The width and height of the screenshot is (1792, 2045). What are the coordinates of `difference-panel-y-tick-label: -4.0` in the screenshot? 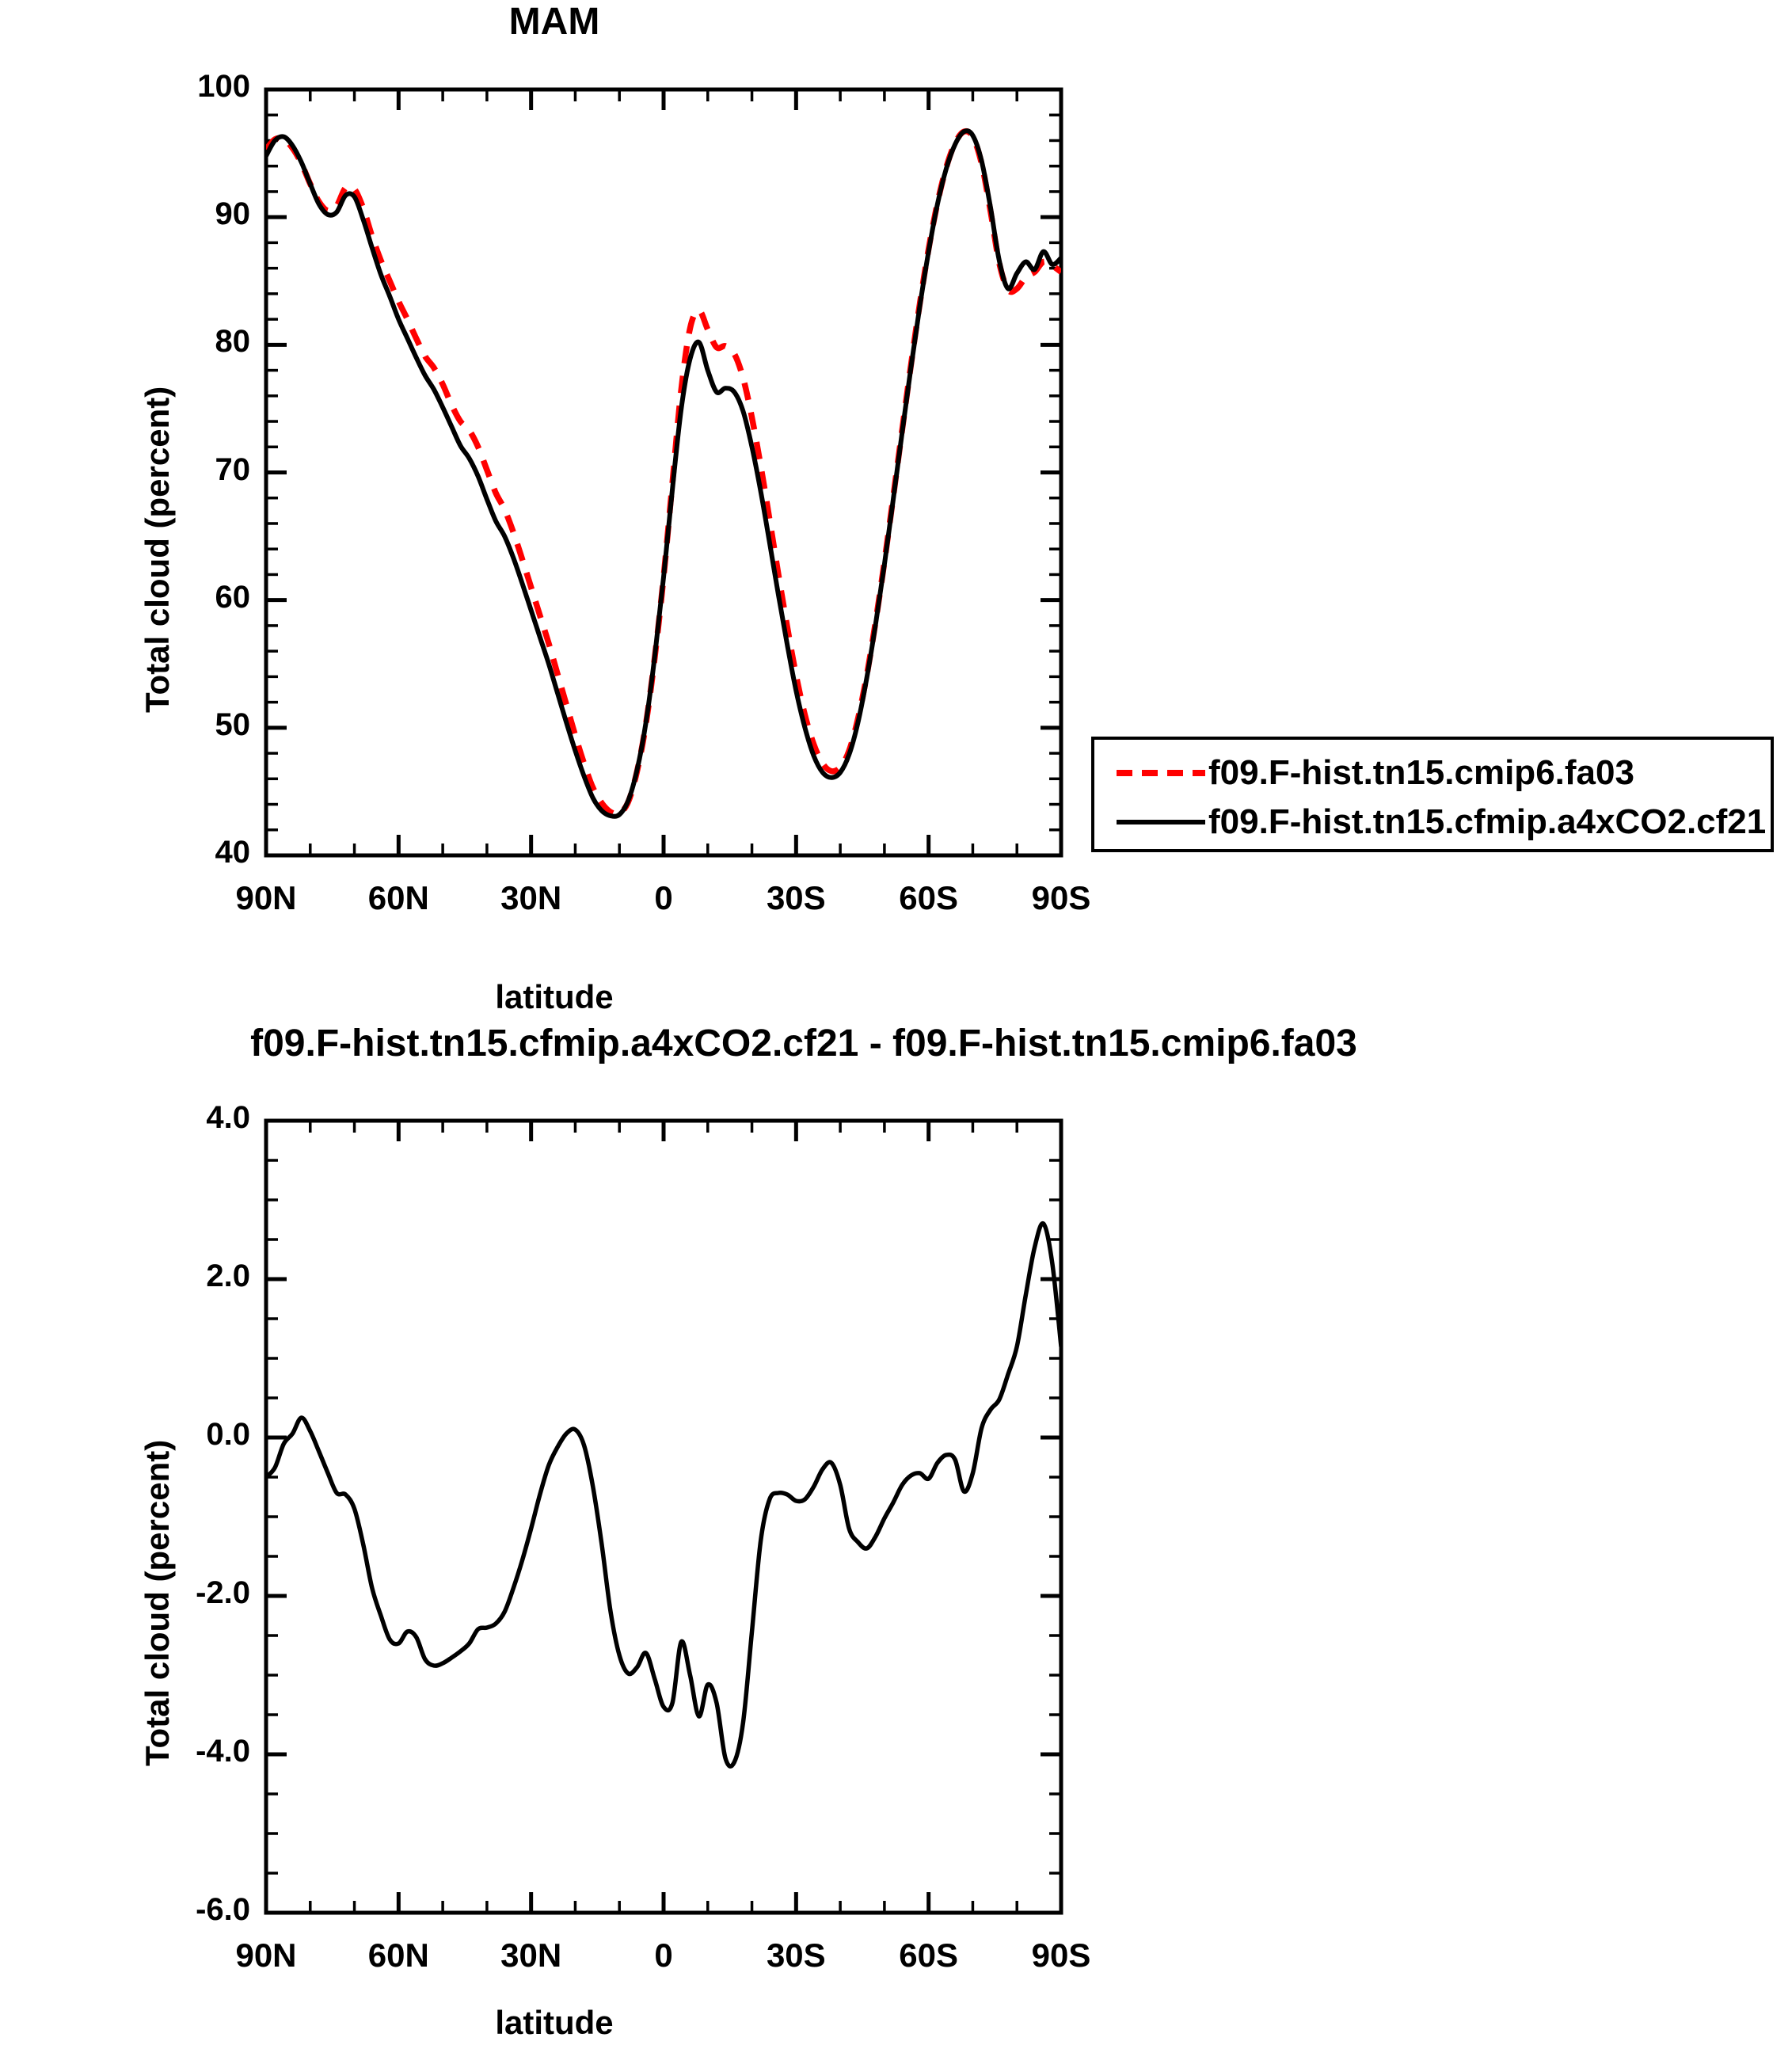 It's located at (223, 1751).